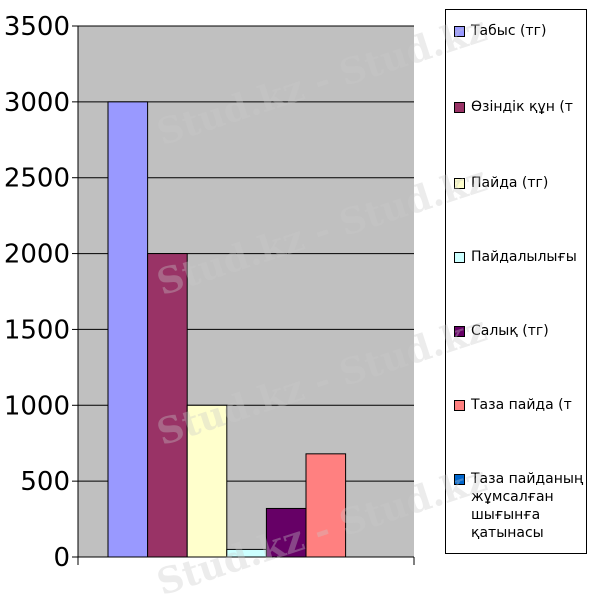 The image size is (589, 604). I want to click on y-tick-label: 1500, so click(37, 330).